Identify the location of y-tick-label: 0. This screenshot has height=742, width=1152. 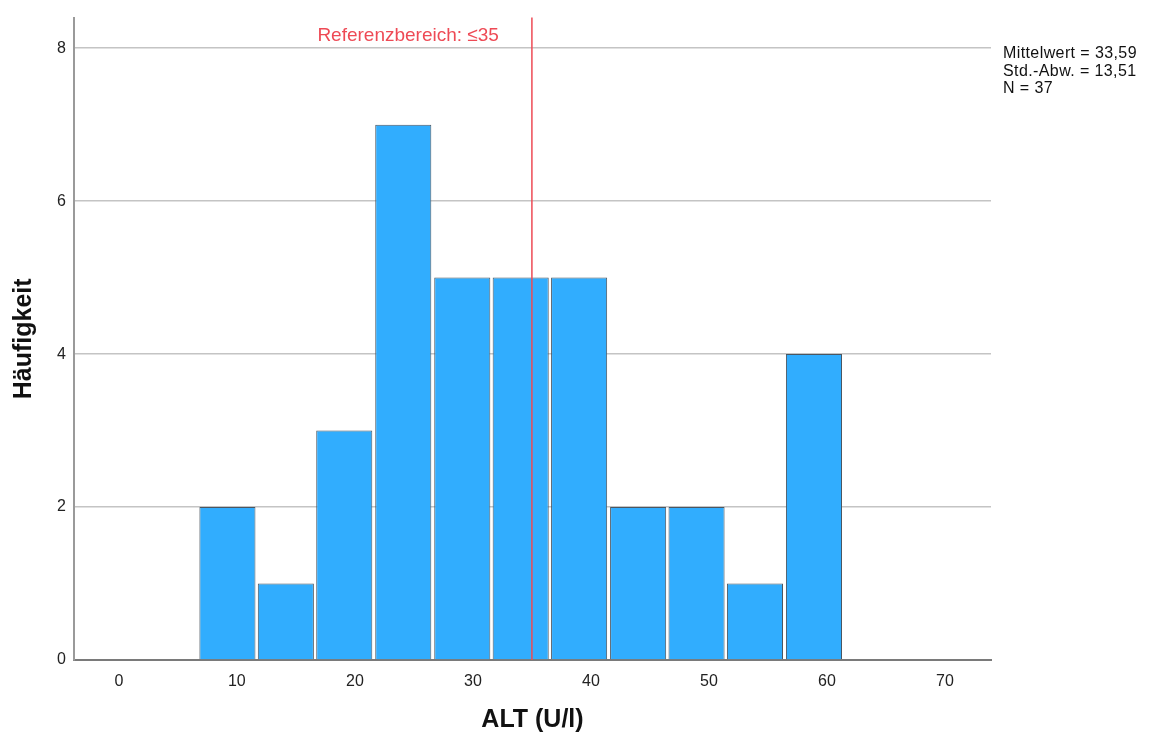
(62, 659).